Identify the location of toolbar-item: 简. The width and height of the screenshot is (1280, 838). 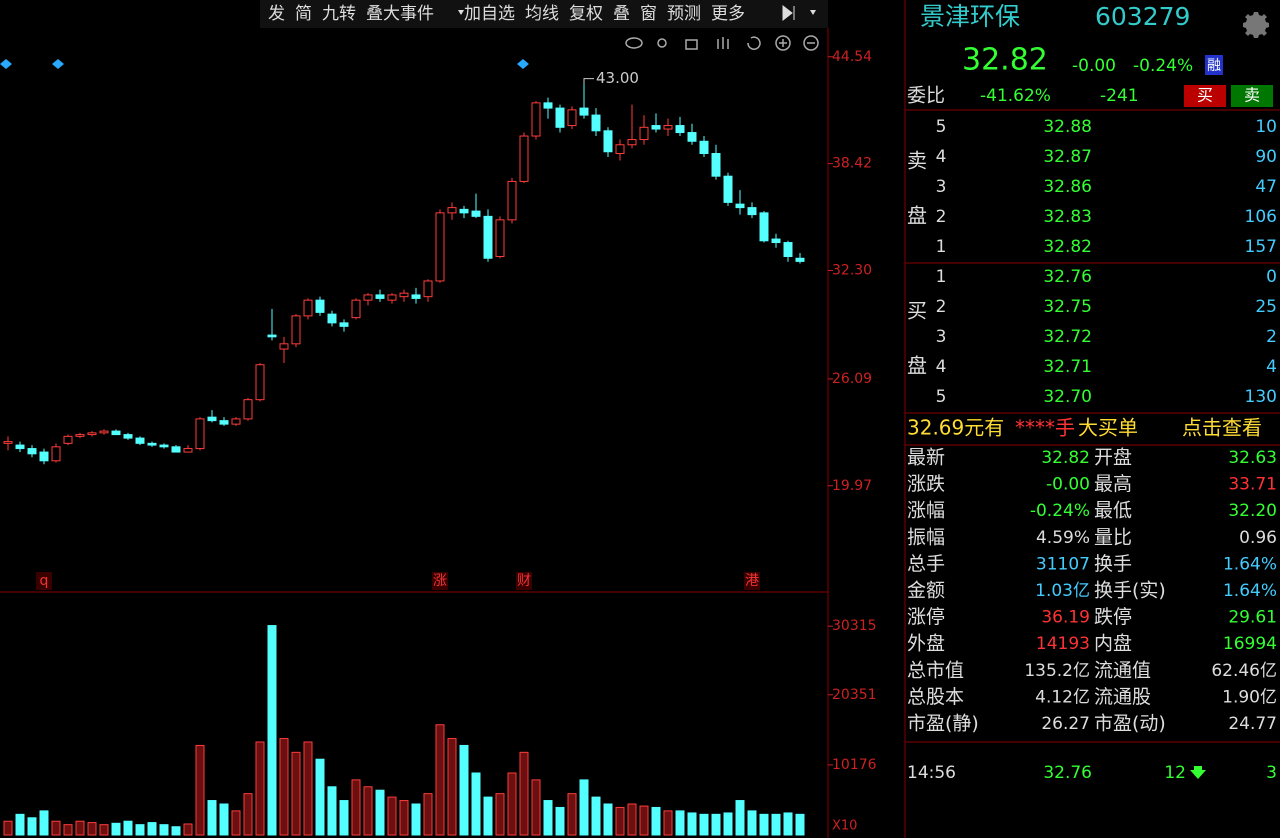
(303, 14).